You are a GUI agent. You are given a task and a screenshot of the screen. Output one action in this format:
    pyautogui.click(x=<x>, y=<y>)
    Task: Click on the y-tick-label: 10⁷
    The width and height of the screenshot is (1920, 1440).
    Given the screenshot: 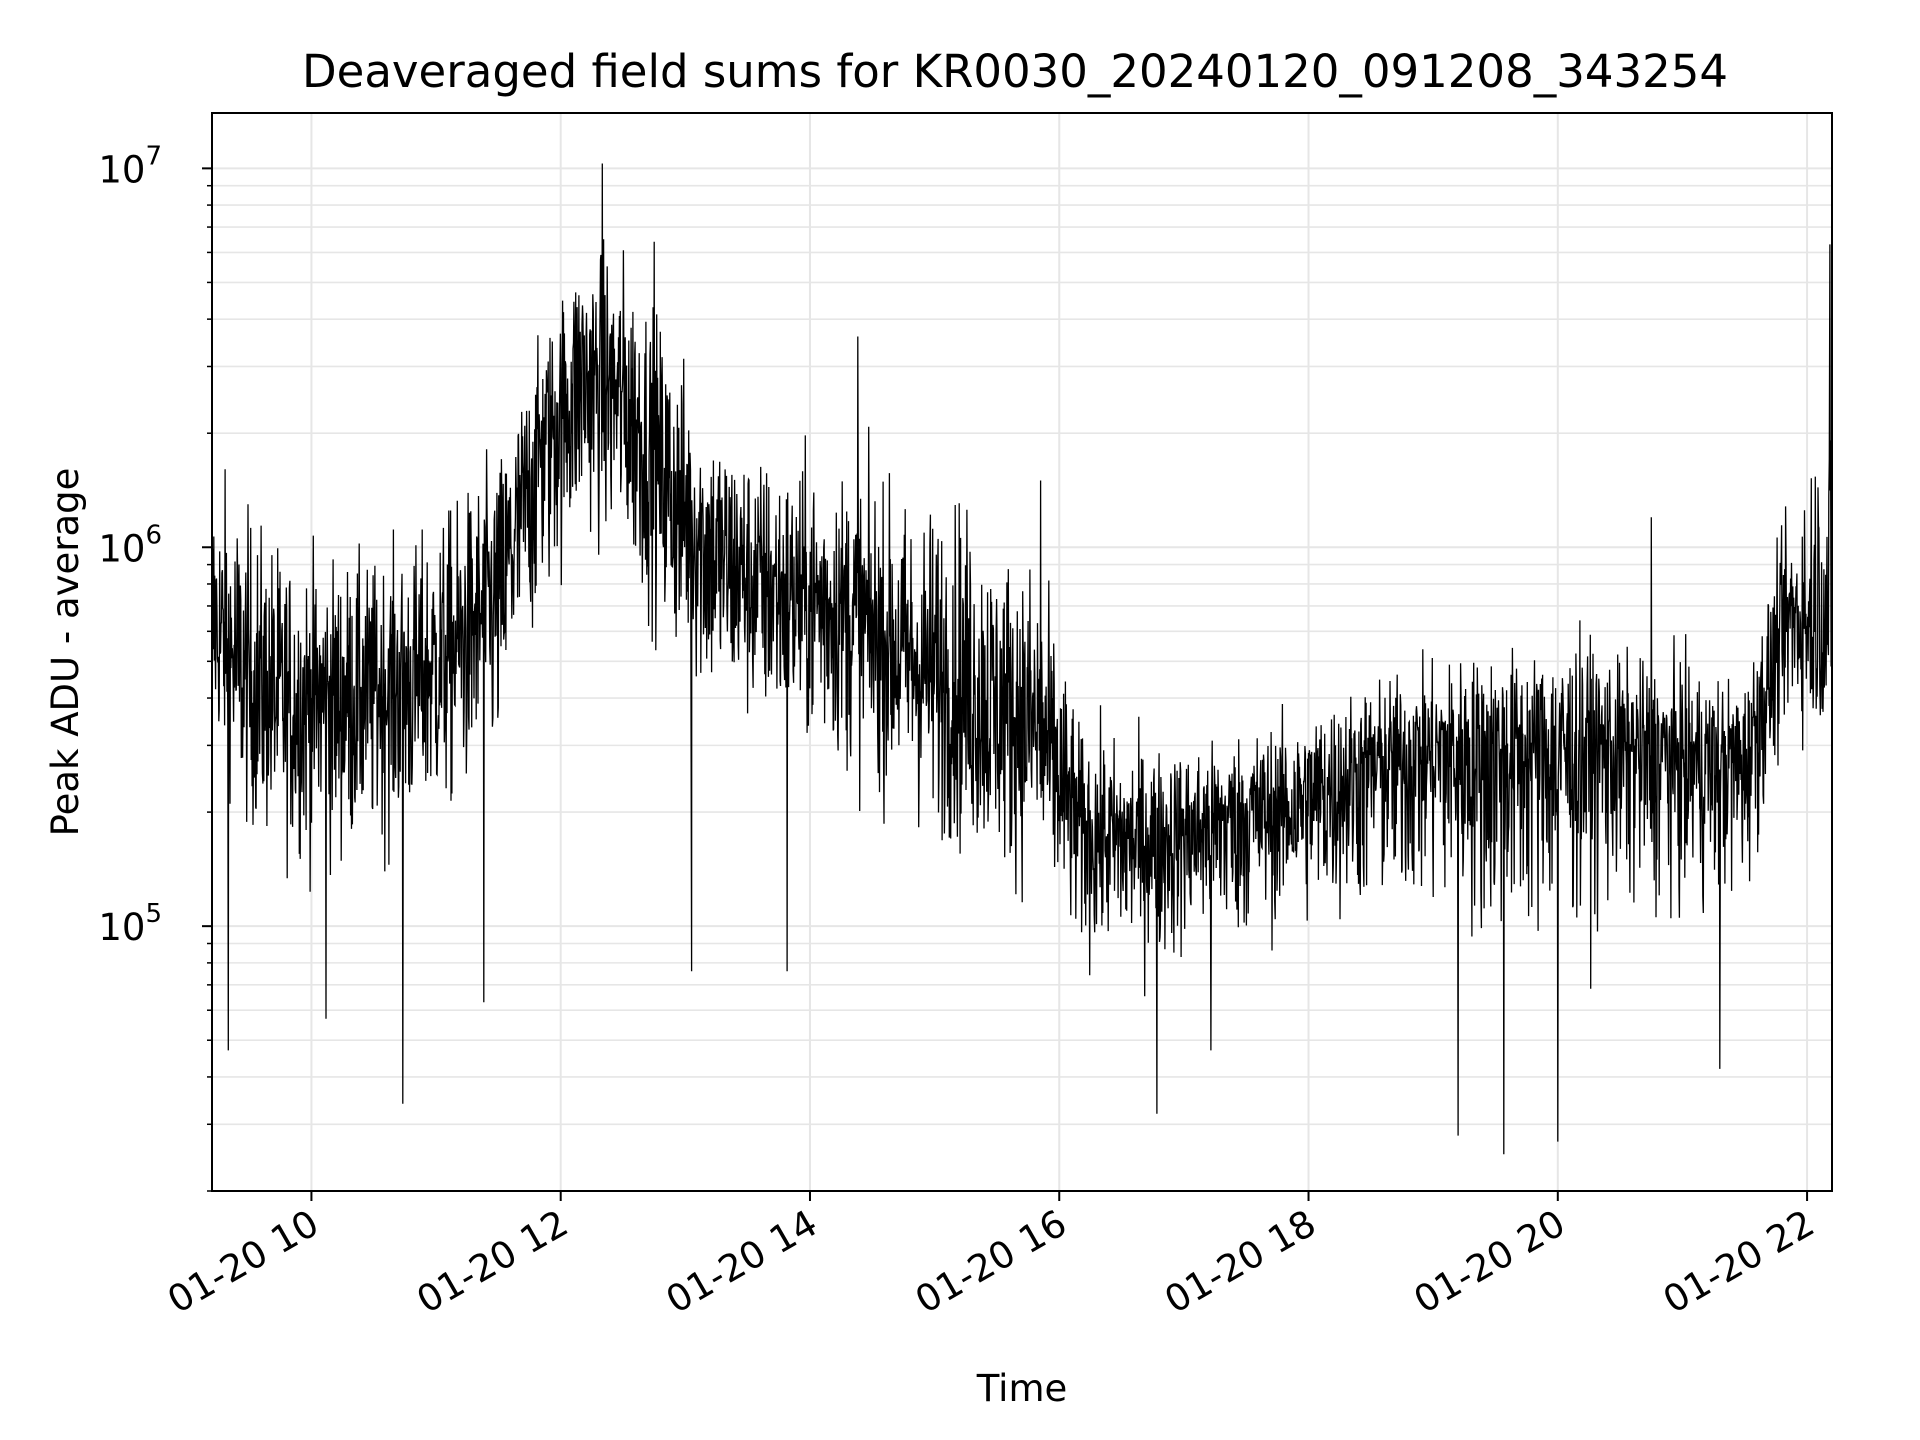 What is the action you would take?
    pyautogui.click(x=130, y=166)
    